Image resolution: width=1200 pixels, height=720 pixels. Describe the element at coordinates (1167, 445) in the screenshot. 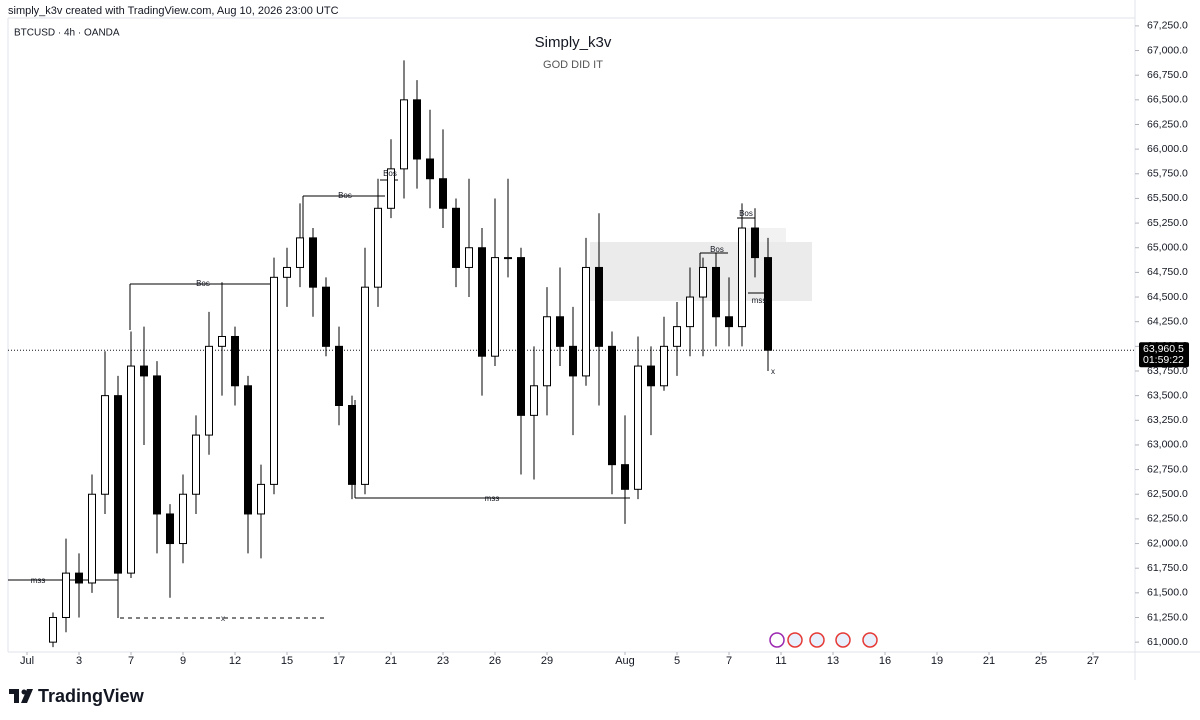

I see `y-tick-label: 63,000.0` at that location.